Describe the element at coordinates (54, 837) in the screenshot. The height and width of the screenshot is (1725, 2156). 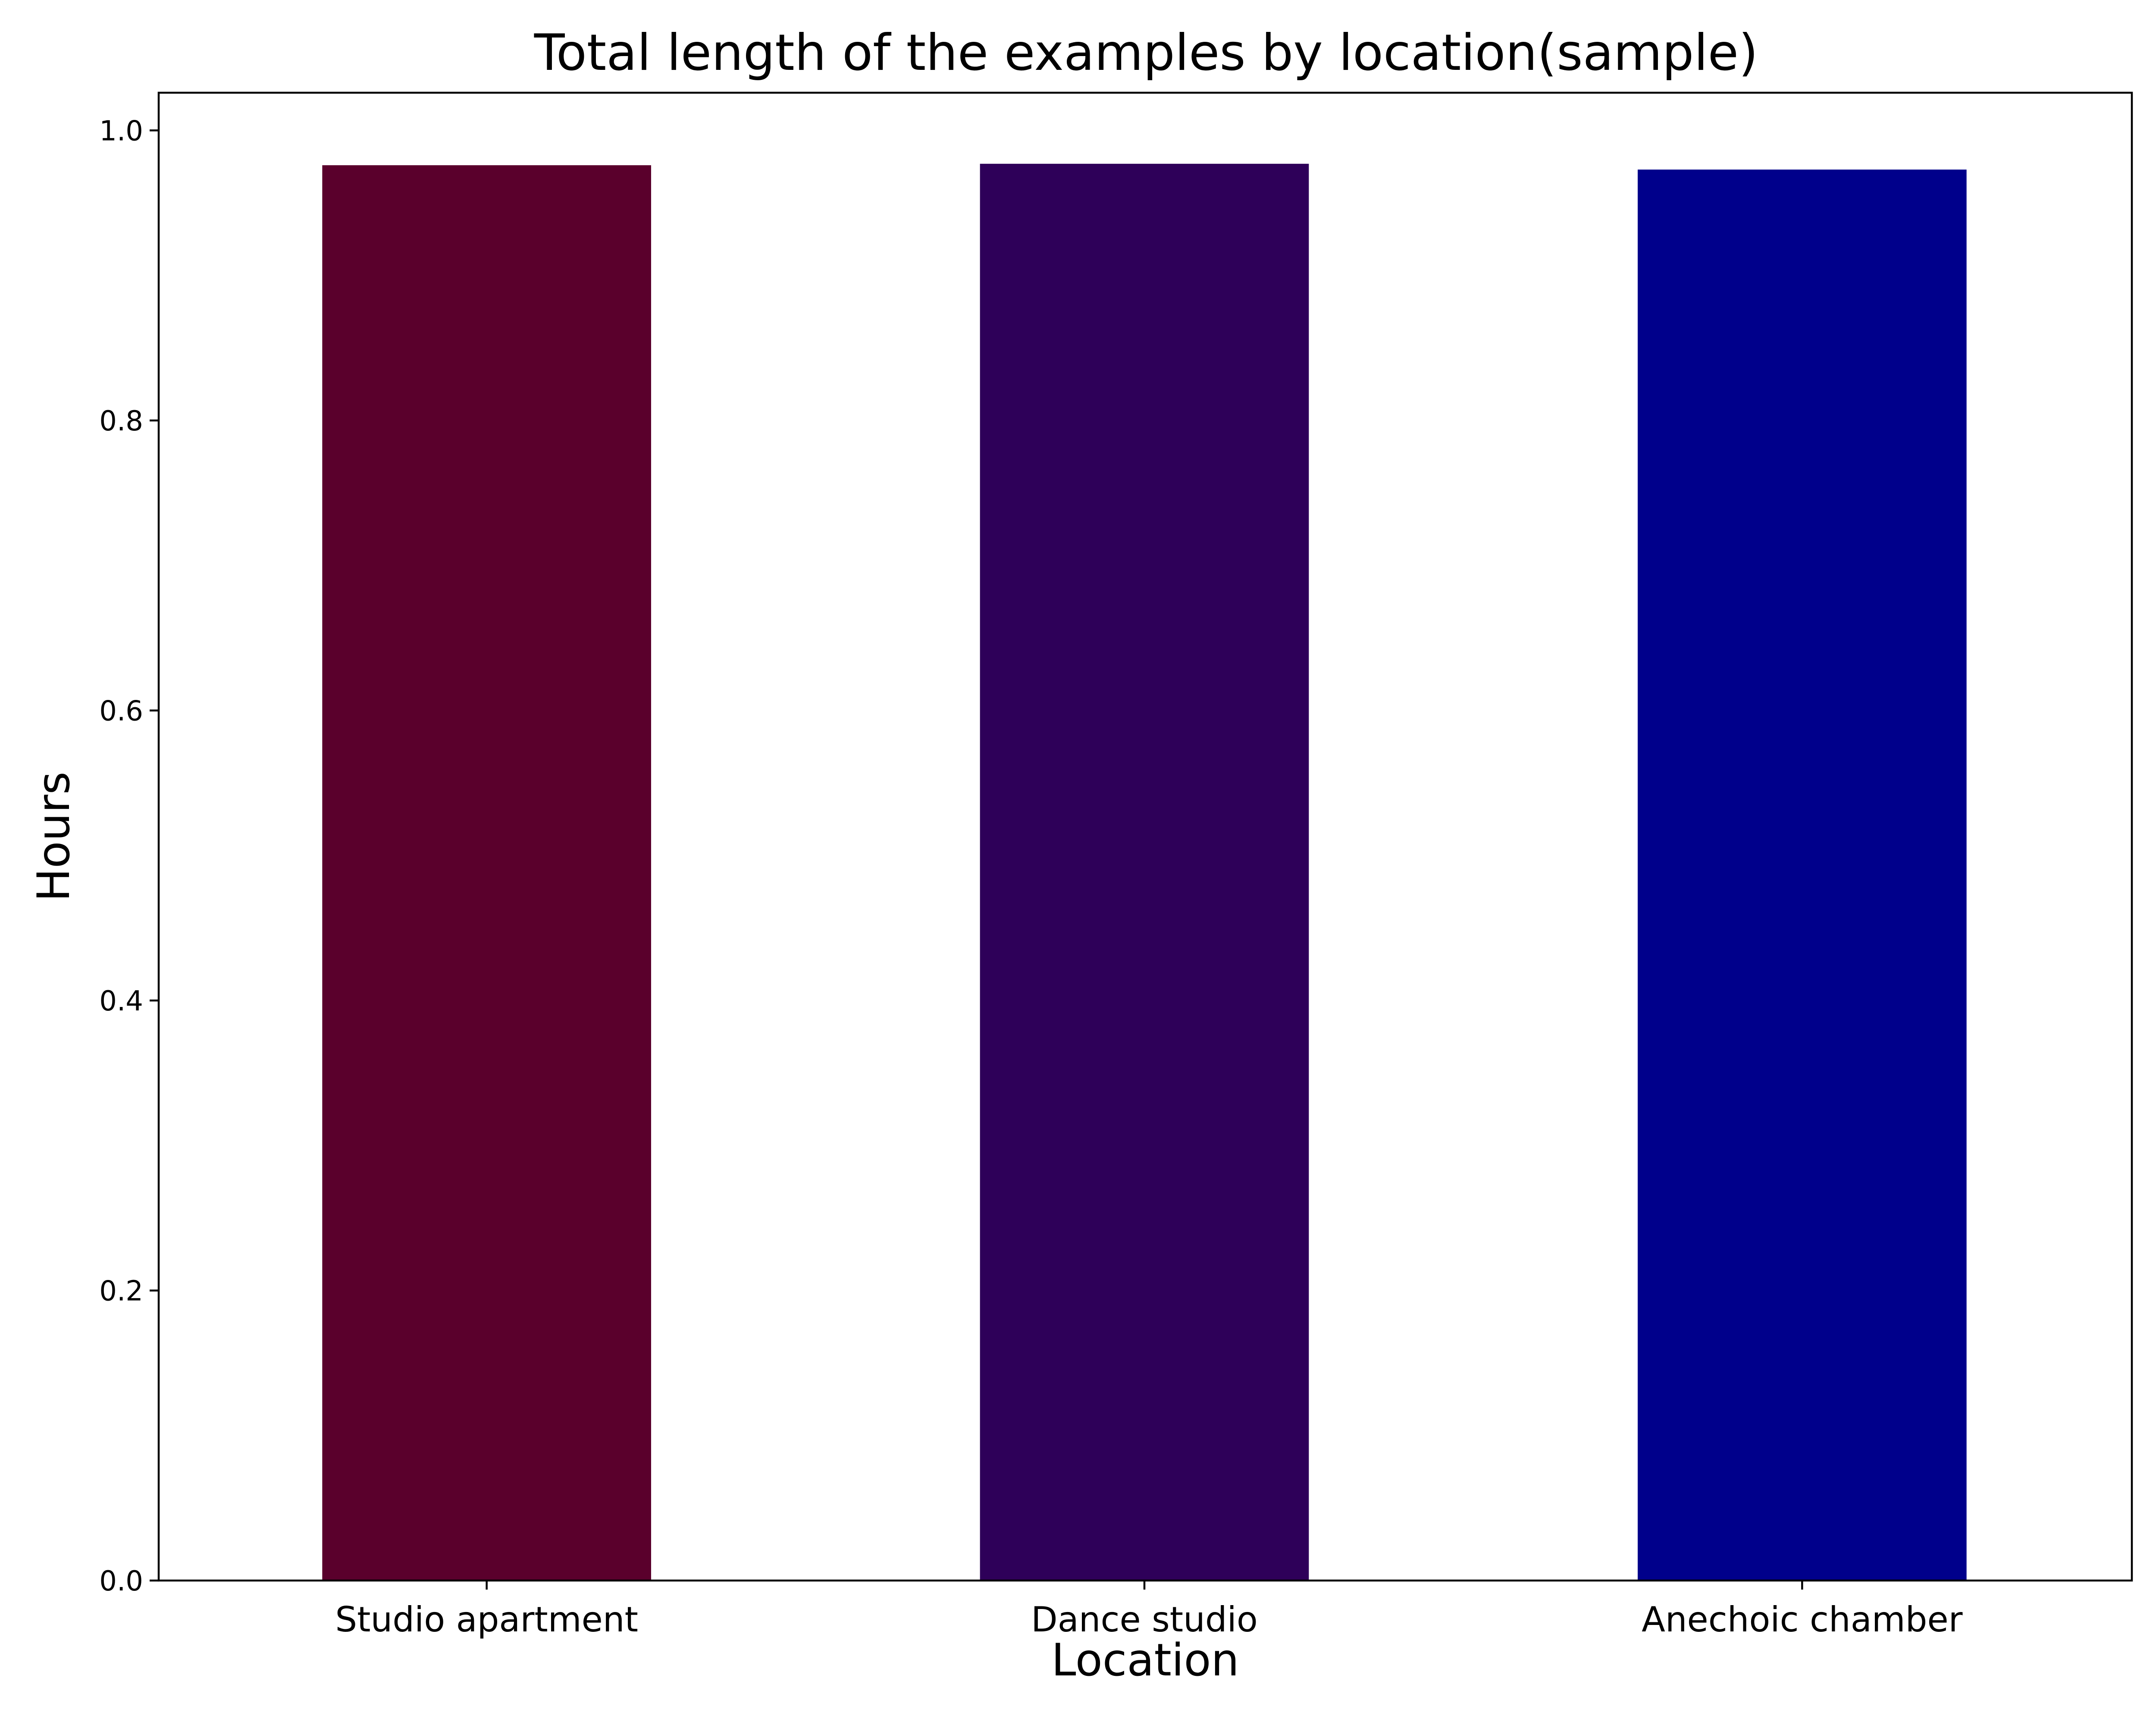
I see `y-axis-label: Hours` at that location.